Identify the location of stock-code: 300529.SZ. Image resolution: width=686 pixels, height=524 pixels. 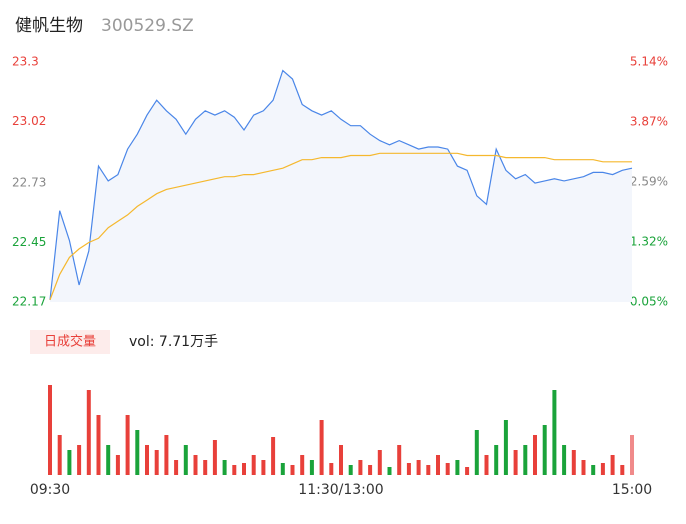
(147, 26).